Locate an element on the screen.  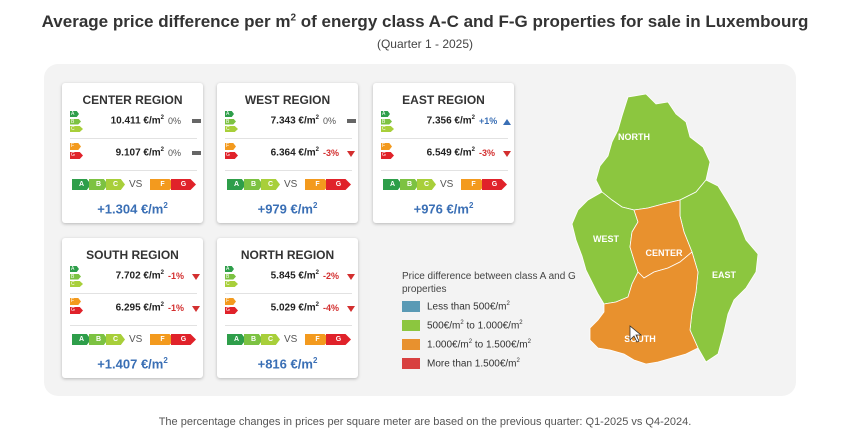
change-ac: +1% is located at coordinates (488, 121).